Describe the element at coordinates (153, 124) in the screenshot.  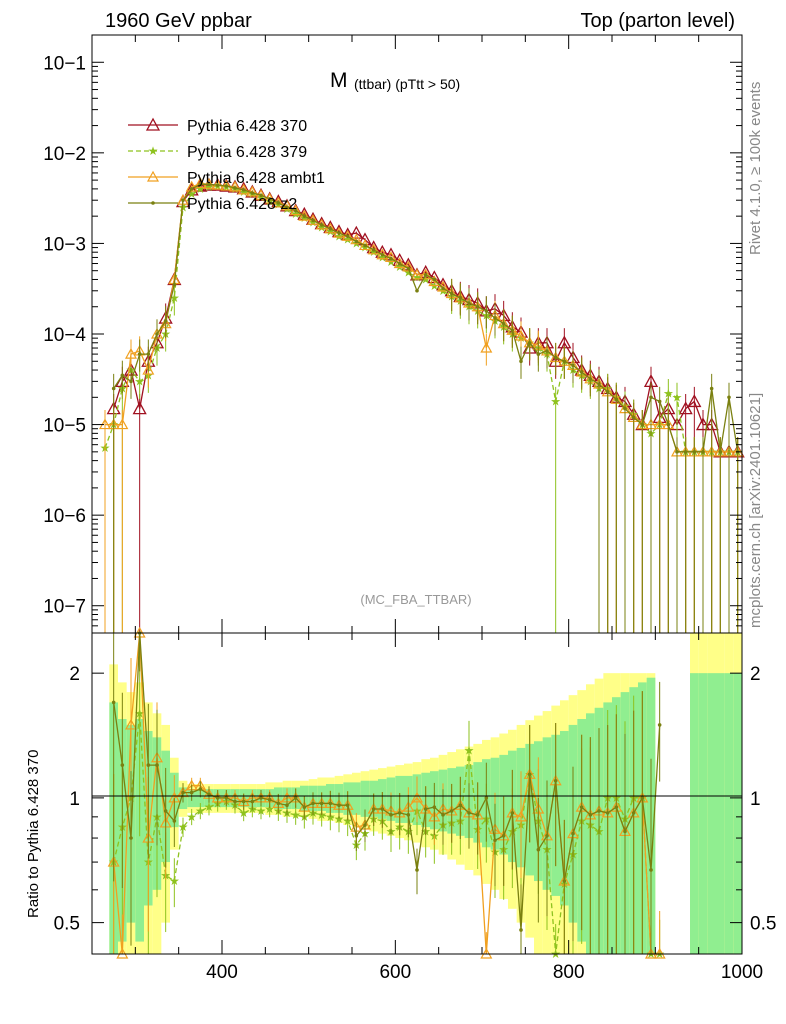
I see `legend-marker` at that location.